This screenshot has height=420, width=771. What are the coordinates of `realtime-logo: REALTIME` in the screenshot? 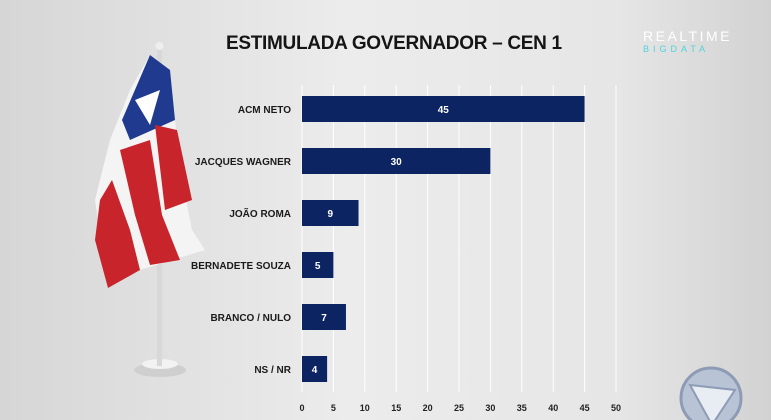 It's located at (687, 36).